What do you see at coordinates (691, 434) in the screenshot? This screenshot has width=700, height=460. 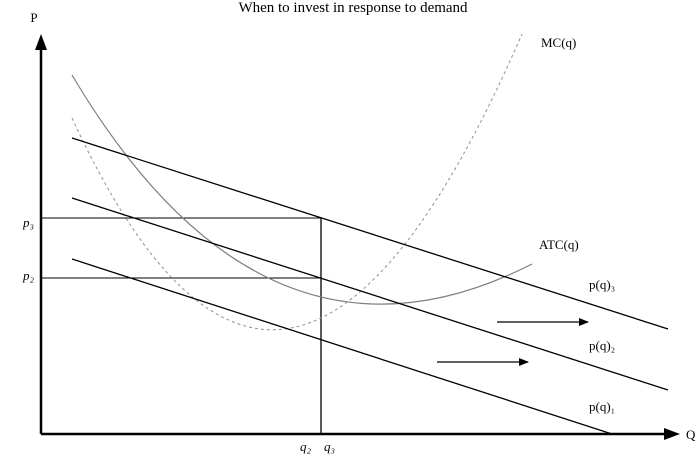 I see `x-axis-label: Q` at bounding box center [691, 434].